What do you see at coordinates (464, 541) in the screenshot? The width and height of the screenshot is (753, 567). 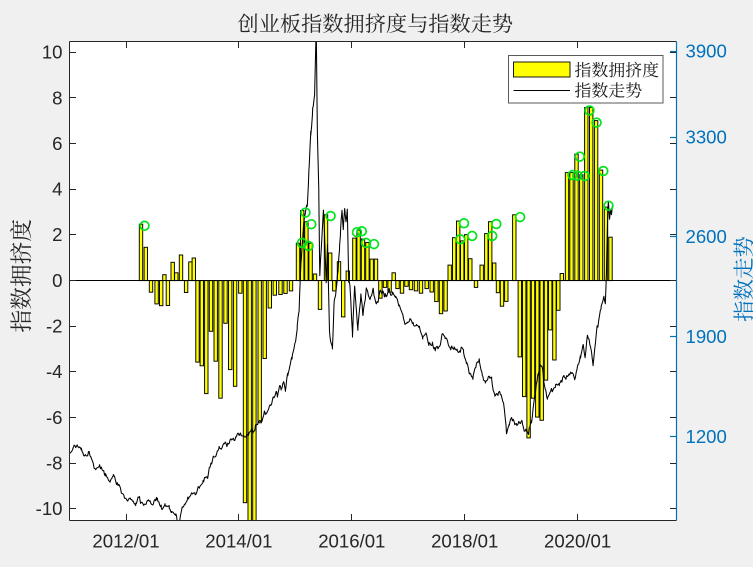 I see `svg-text: 2018/01` at bounding box center [464, 541].